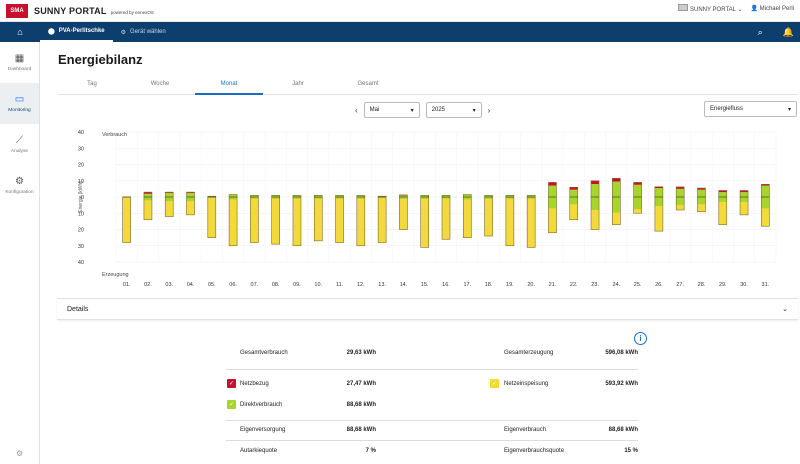  I want to click on details-label: Details, so click(78, 309).